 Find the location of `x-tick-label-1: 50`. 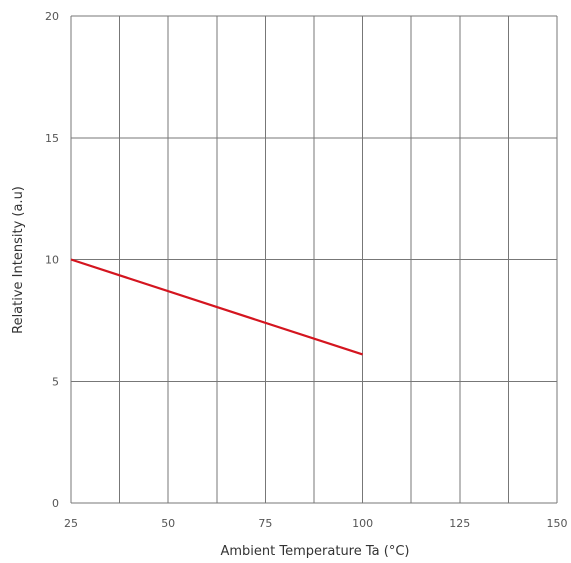

x-tick-label-1: 50 is located at coordinates (168, 523).